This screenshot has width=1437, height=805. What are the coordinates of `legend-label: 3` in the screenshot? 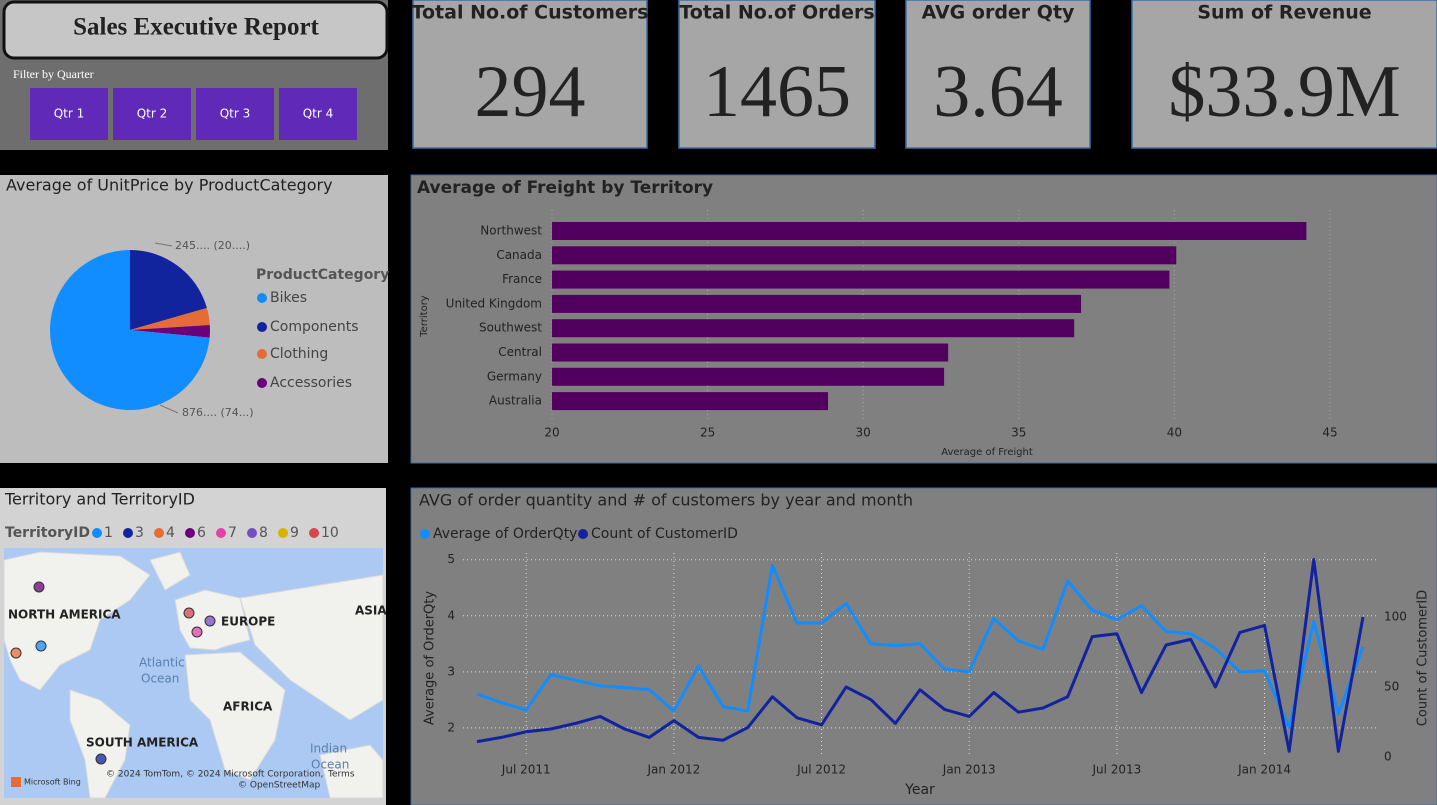 It's located at (139, 533).